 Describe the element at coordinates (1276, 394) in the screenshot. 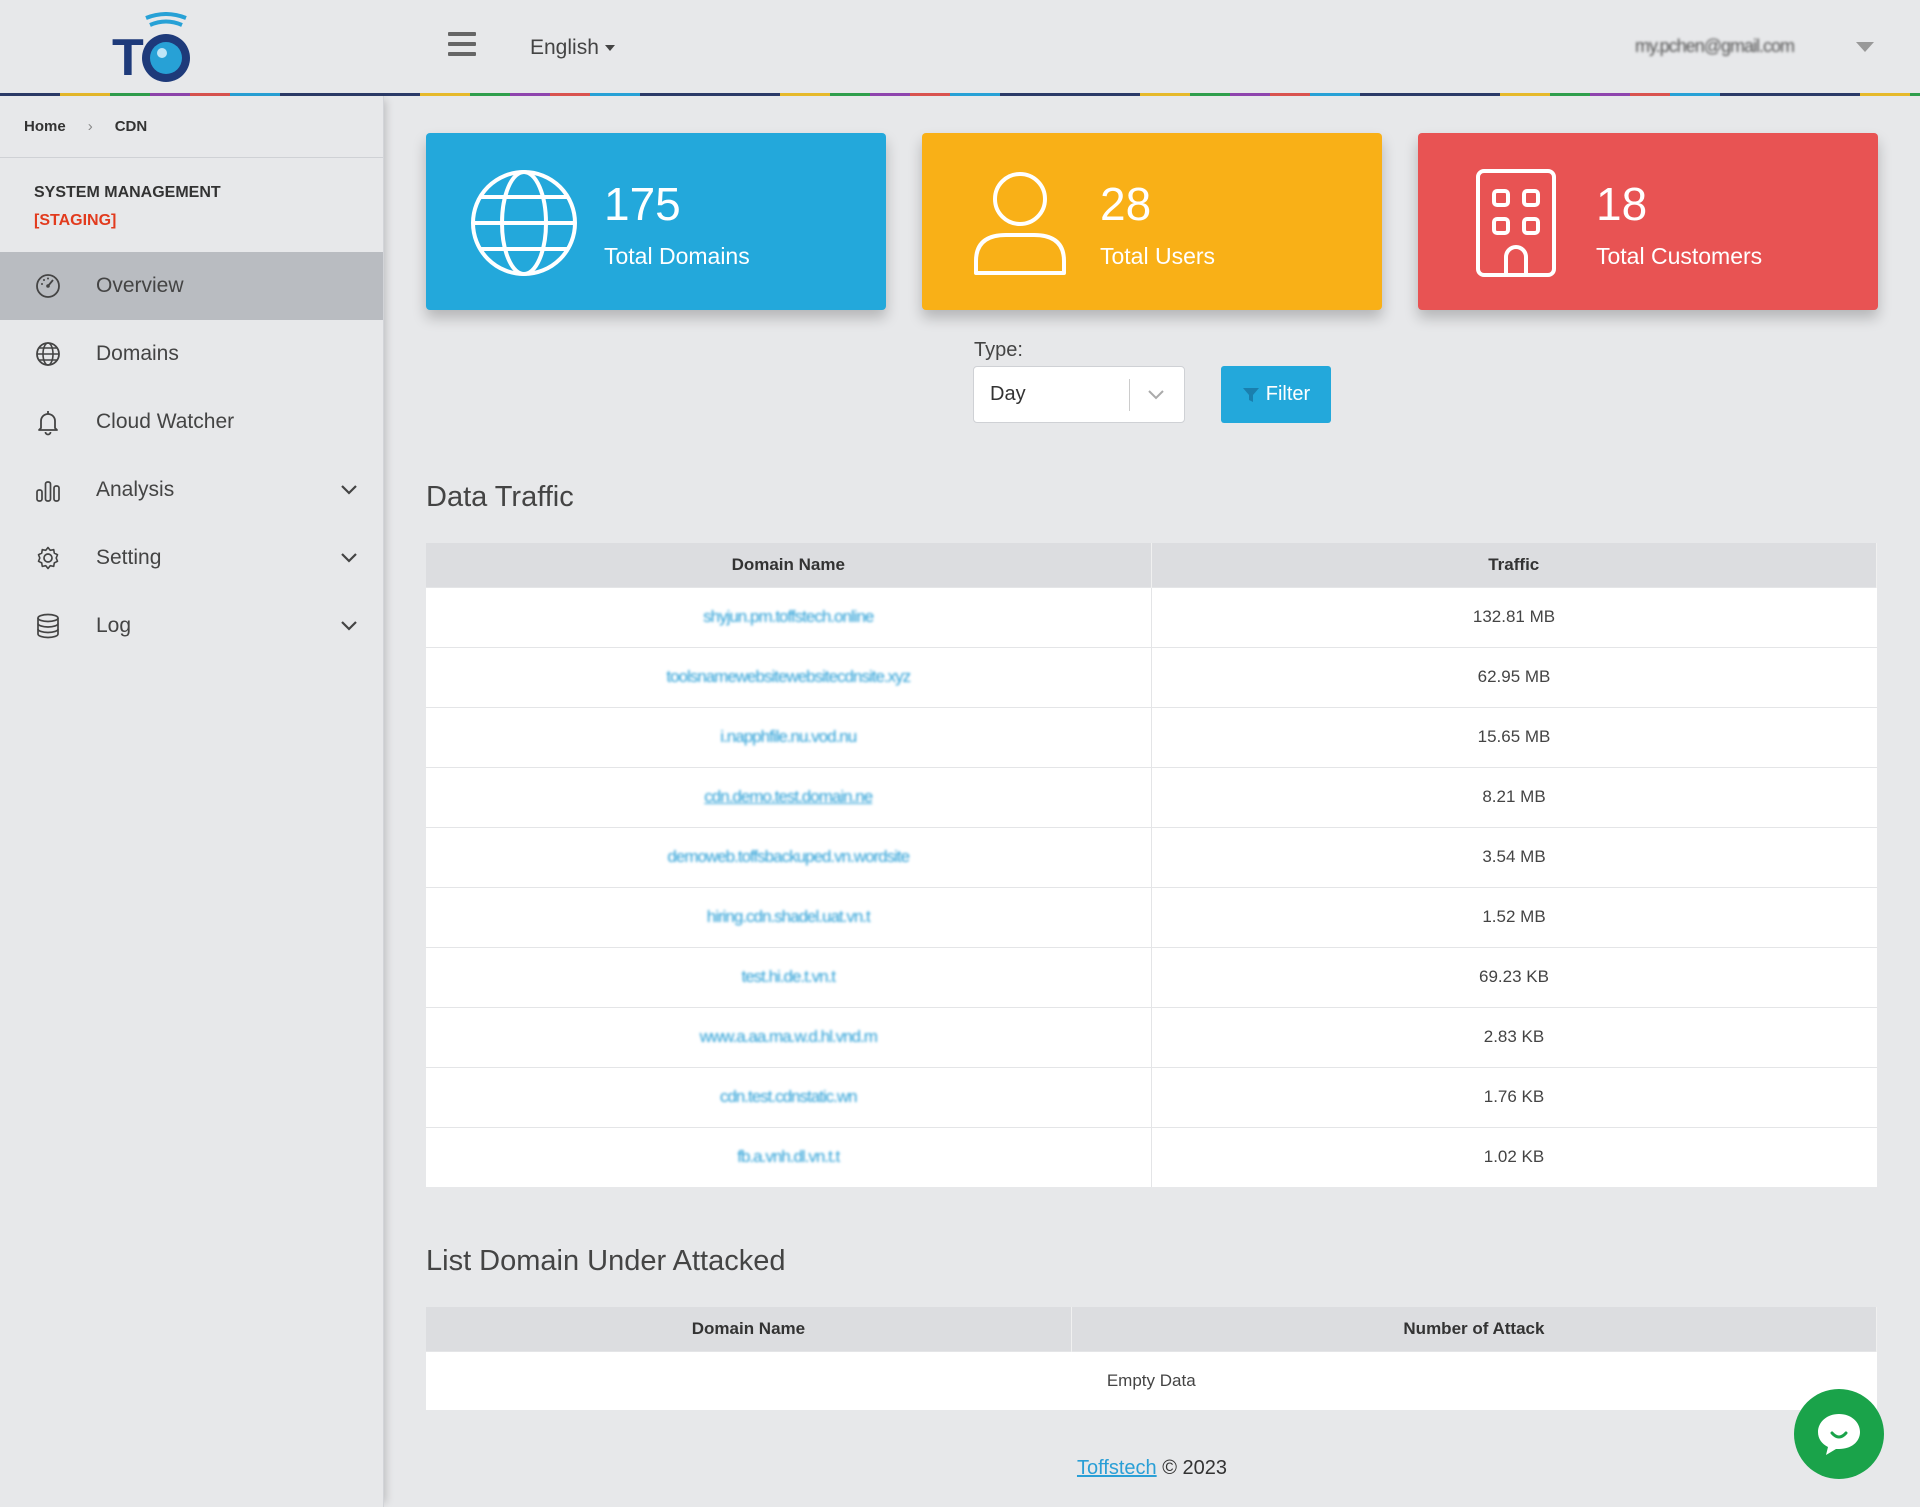

I see `filter-button: Filter` at that location.